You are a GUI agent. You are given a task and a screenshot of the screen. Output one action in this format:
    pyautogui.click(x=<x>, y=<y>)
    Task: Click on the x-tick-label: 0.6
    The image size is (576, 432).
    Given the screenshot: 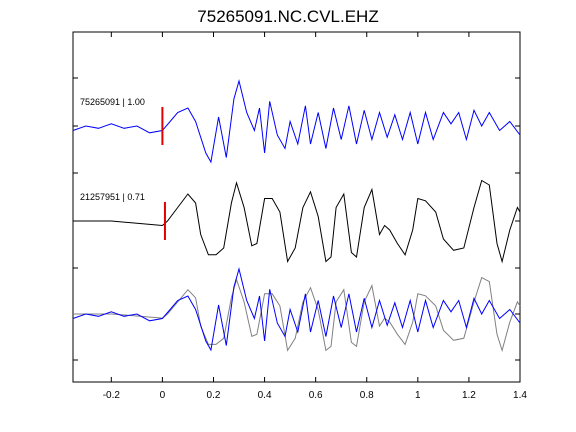 What is the action you would take?
    pyautogui.click(x=316, y=395)
    